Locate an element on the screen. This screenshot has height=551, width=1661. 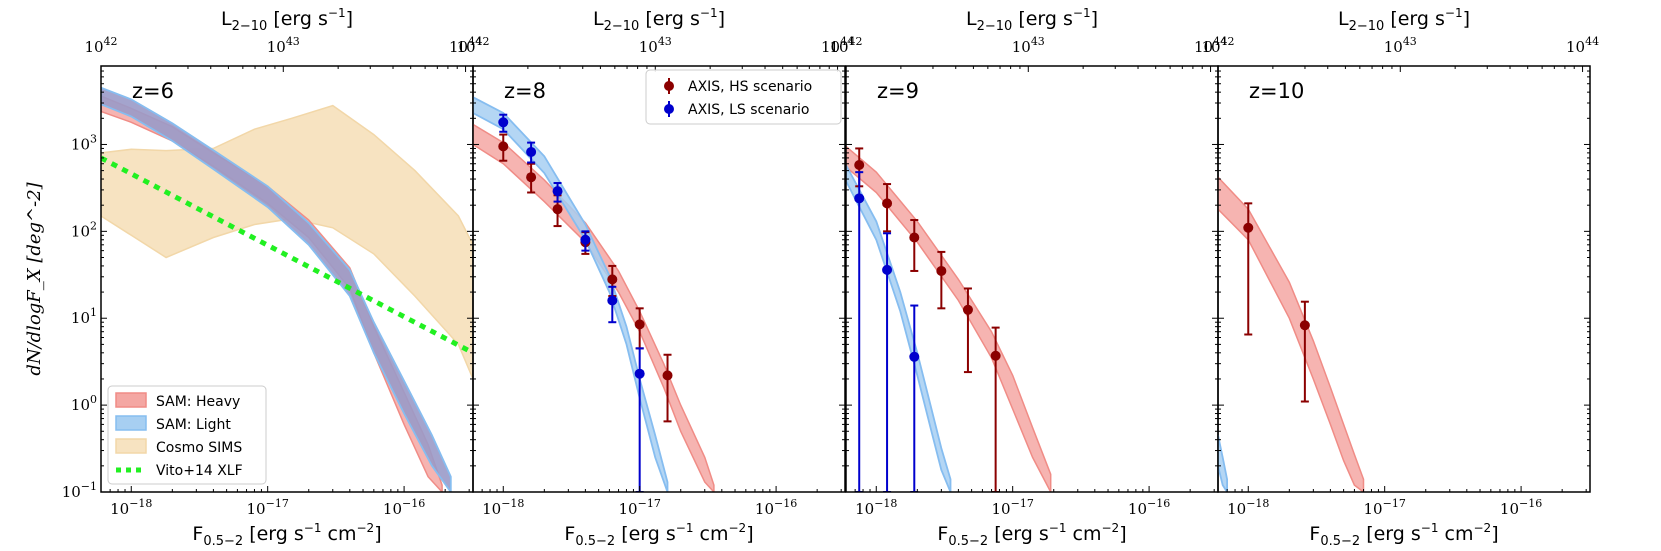
legend-label: SAM: Heavy is located at coordinates (198, 402).